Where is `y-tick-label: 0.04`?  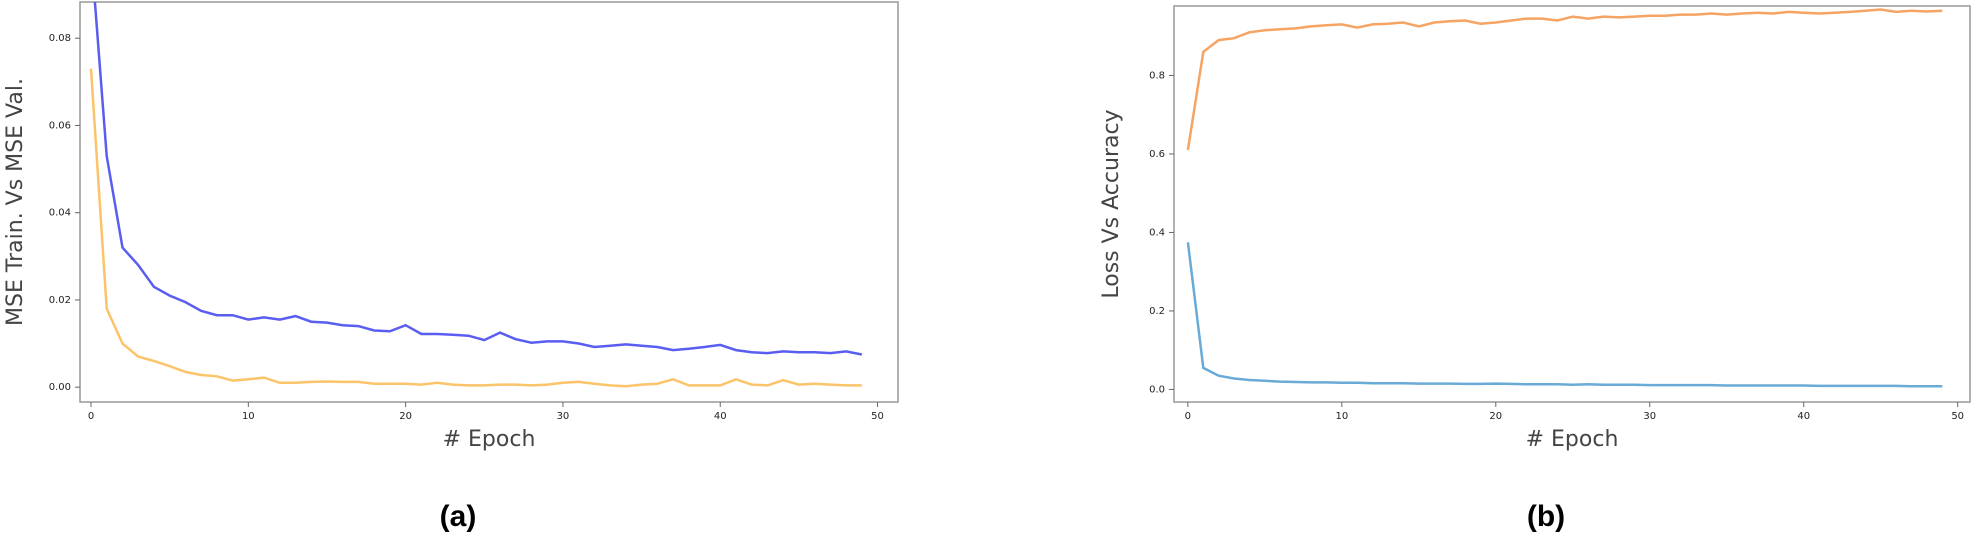
y-tick-label: 0.04 is located at coordinates (60, 213).